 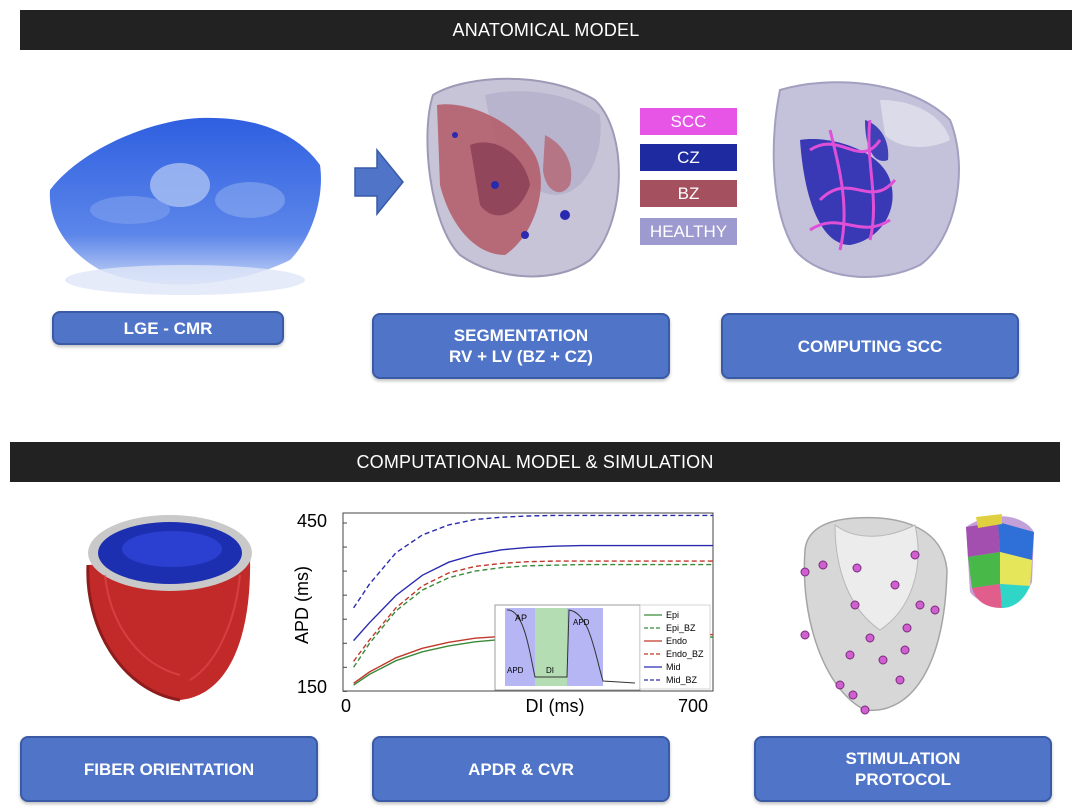 I want to click on stimulation-protocol-step: STIMULATION PROTOCOL, so click(x=903, y=769).